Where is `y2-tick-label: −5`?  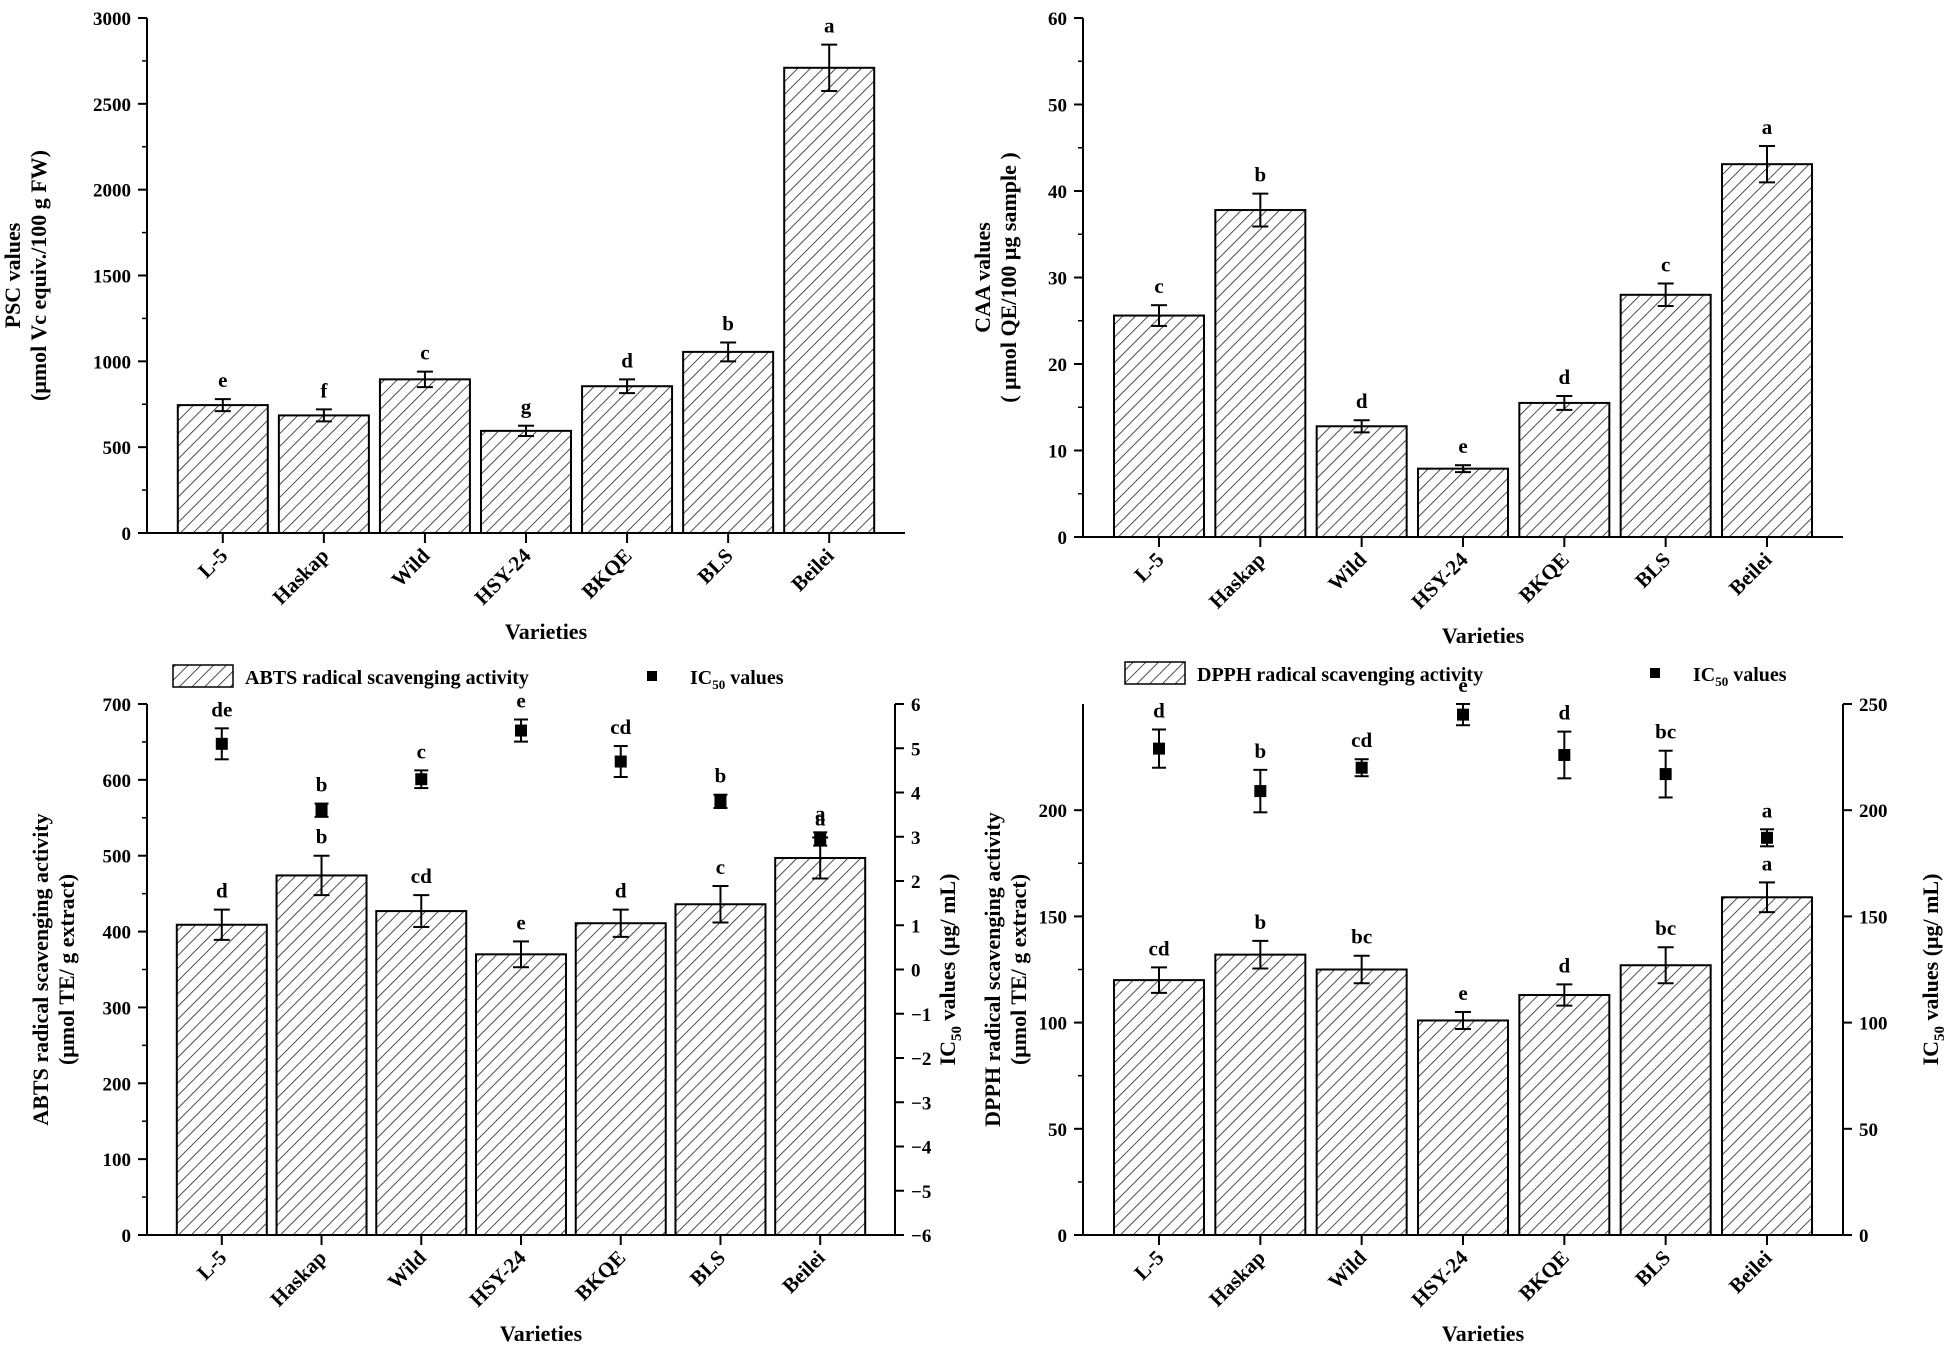 y2-tick-label: −5 is located at coordinates (921, 1192).